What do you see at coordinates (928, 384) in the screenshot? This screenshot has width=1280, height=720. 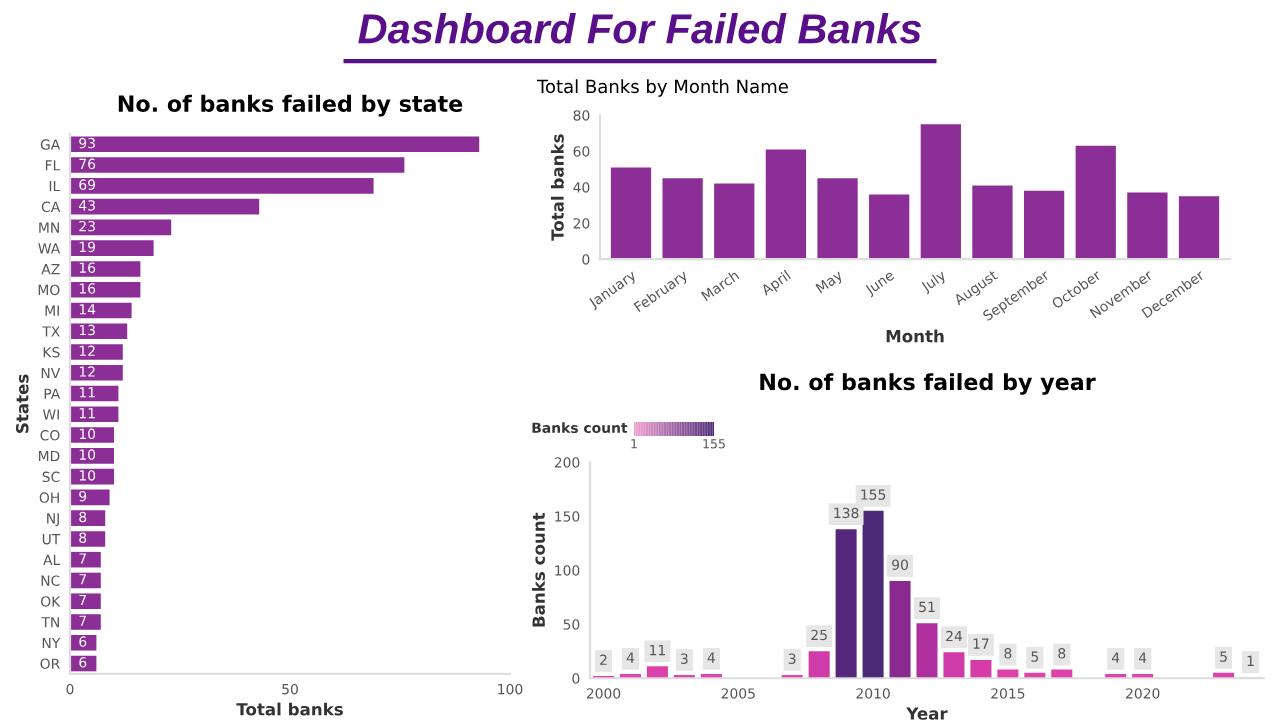 I see `chart-title: No. of banks failed by year` at bounding box center [928, 384].